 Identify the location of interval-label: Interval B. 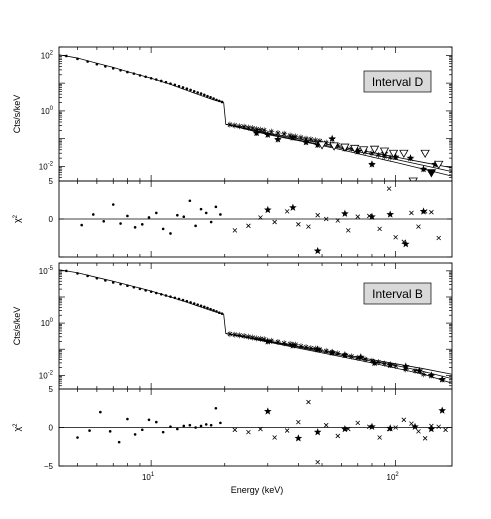
(397, 294).